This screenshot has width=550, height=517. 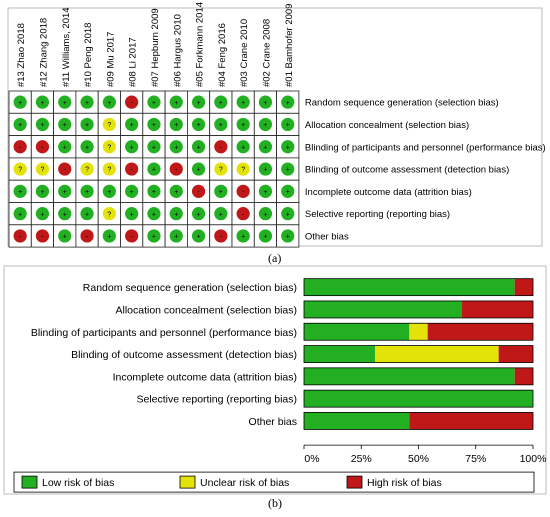 I want to click on study-label: #11 Williams, 2014, so click(x=66, y=47).